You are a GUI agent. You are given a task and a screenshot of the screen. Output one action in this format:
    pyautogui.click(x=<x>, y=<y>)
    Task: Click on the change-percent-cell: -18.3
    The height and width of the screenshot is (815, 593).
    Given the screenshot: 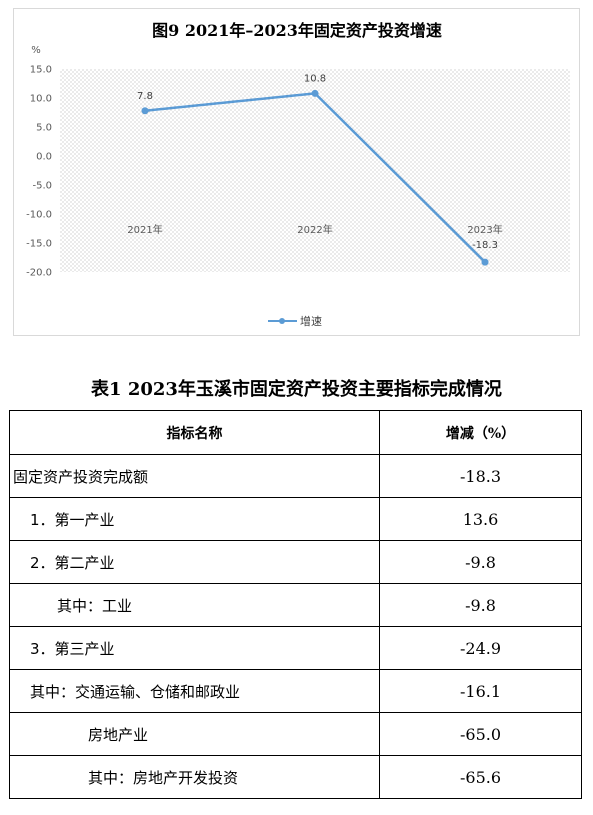 What is the action you would take?
    pyautogui.click(x=480, y=476)
    